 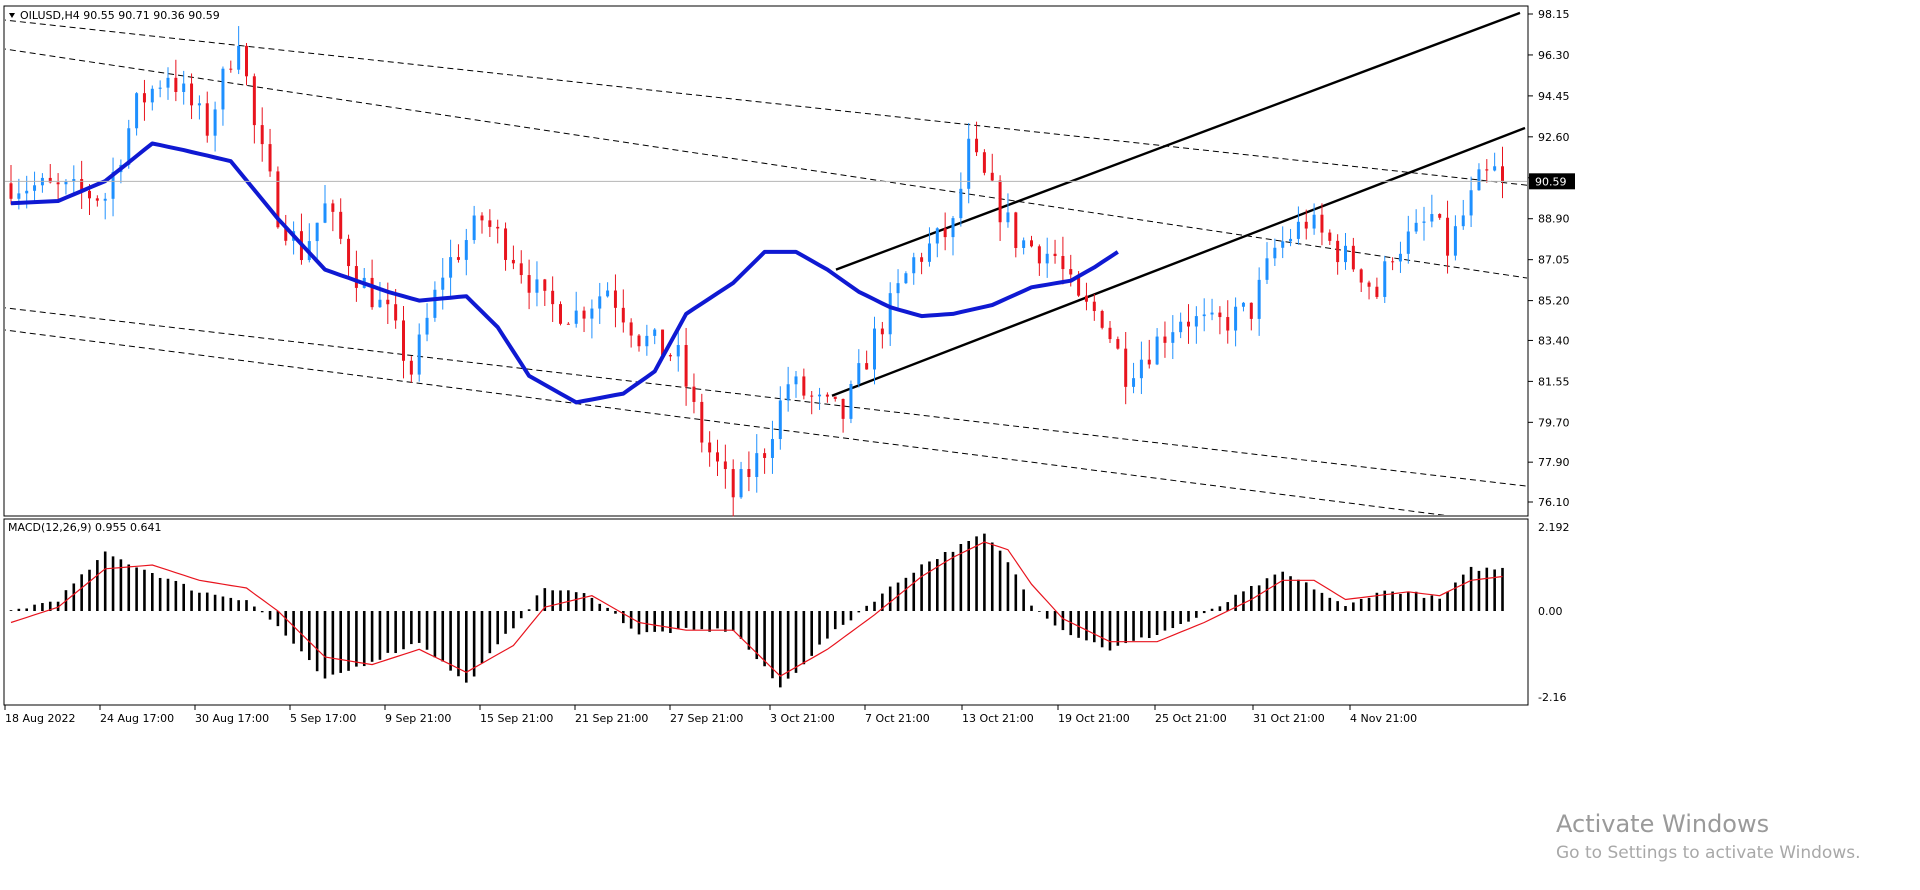 What do you see at coordinates (1383, 718) in the screenshot?
I see `time-tick-label: 4 Nov 21:00` at bounding box center [1383, 718].